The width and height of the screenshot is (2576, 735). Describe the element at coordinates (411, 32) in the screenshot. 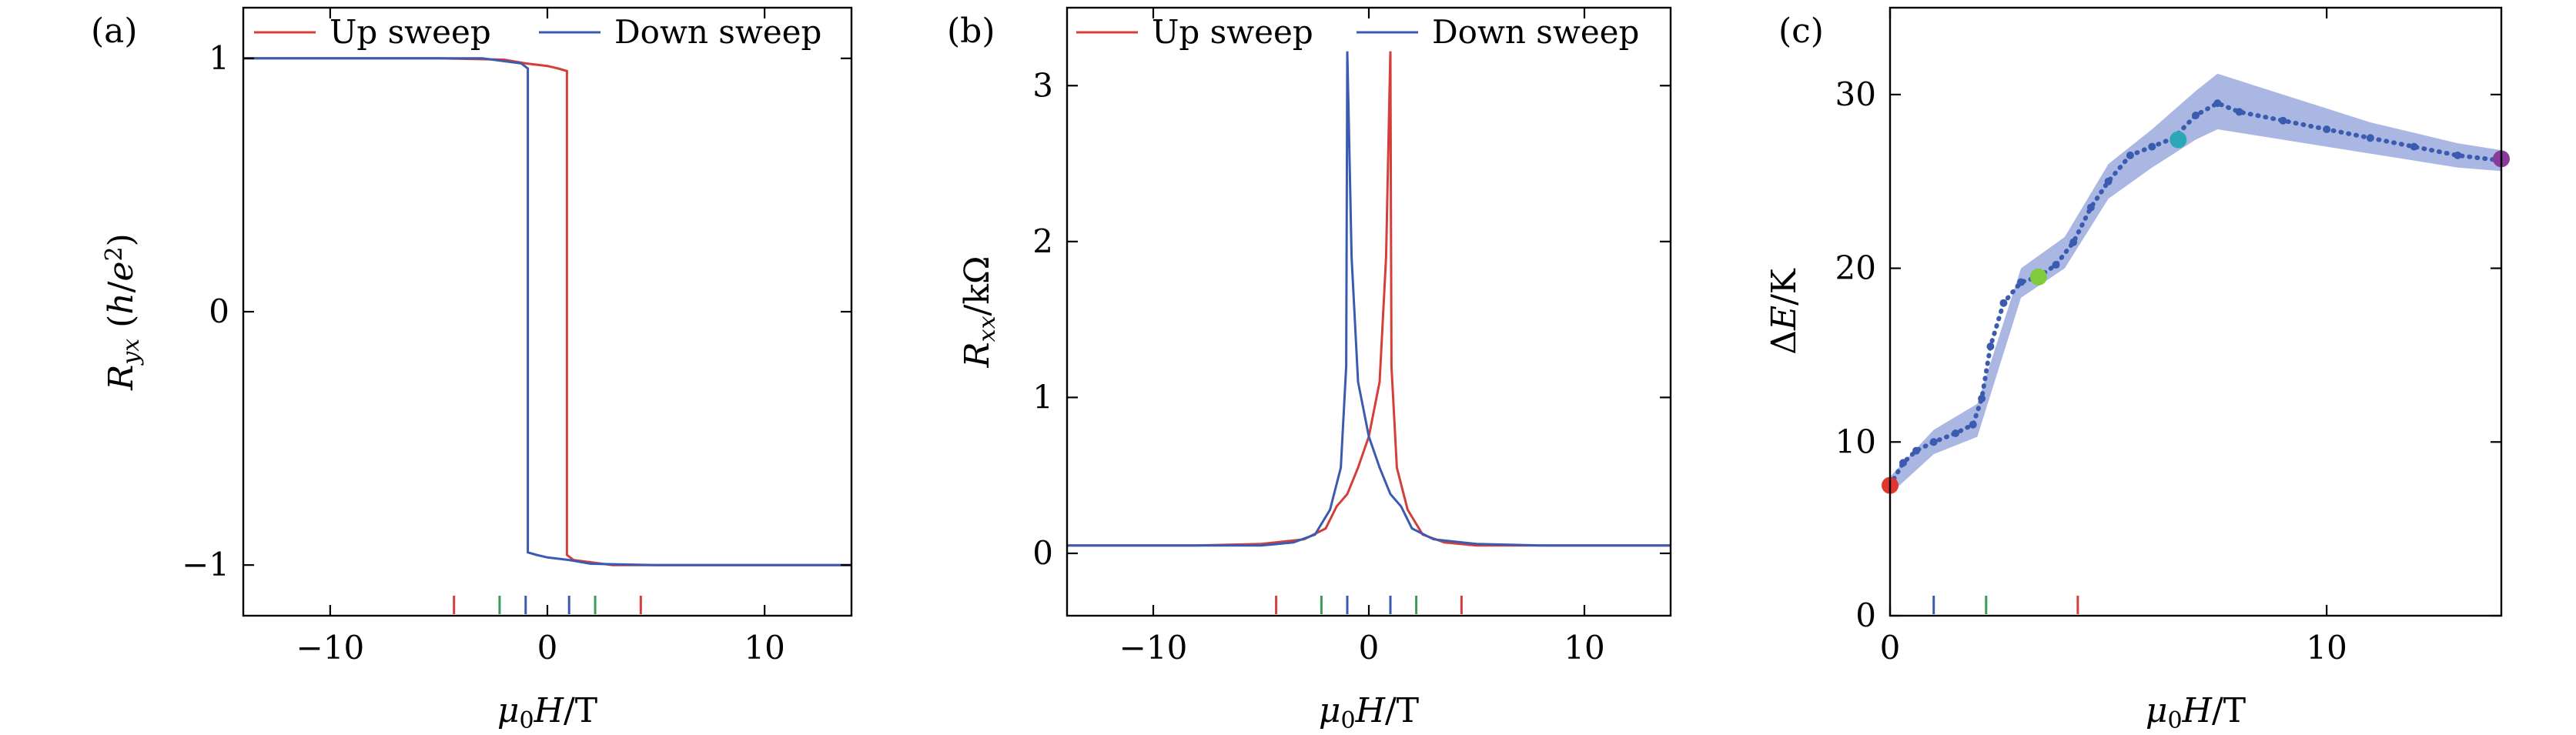

I see `panel-a-legend-up-label: Up sweep` at that location.